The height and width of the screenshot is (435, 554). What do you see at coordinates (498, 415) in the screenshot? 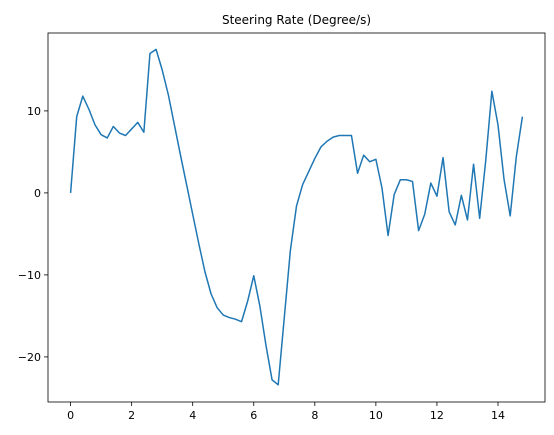
I see `x-tick-label: 14` at bounding box center [498, 415].